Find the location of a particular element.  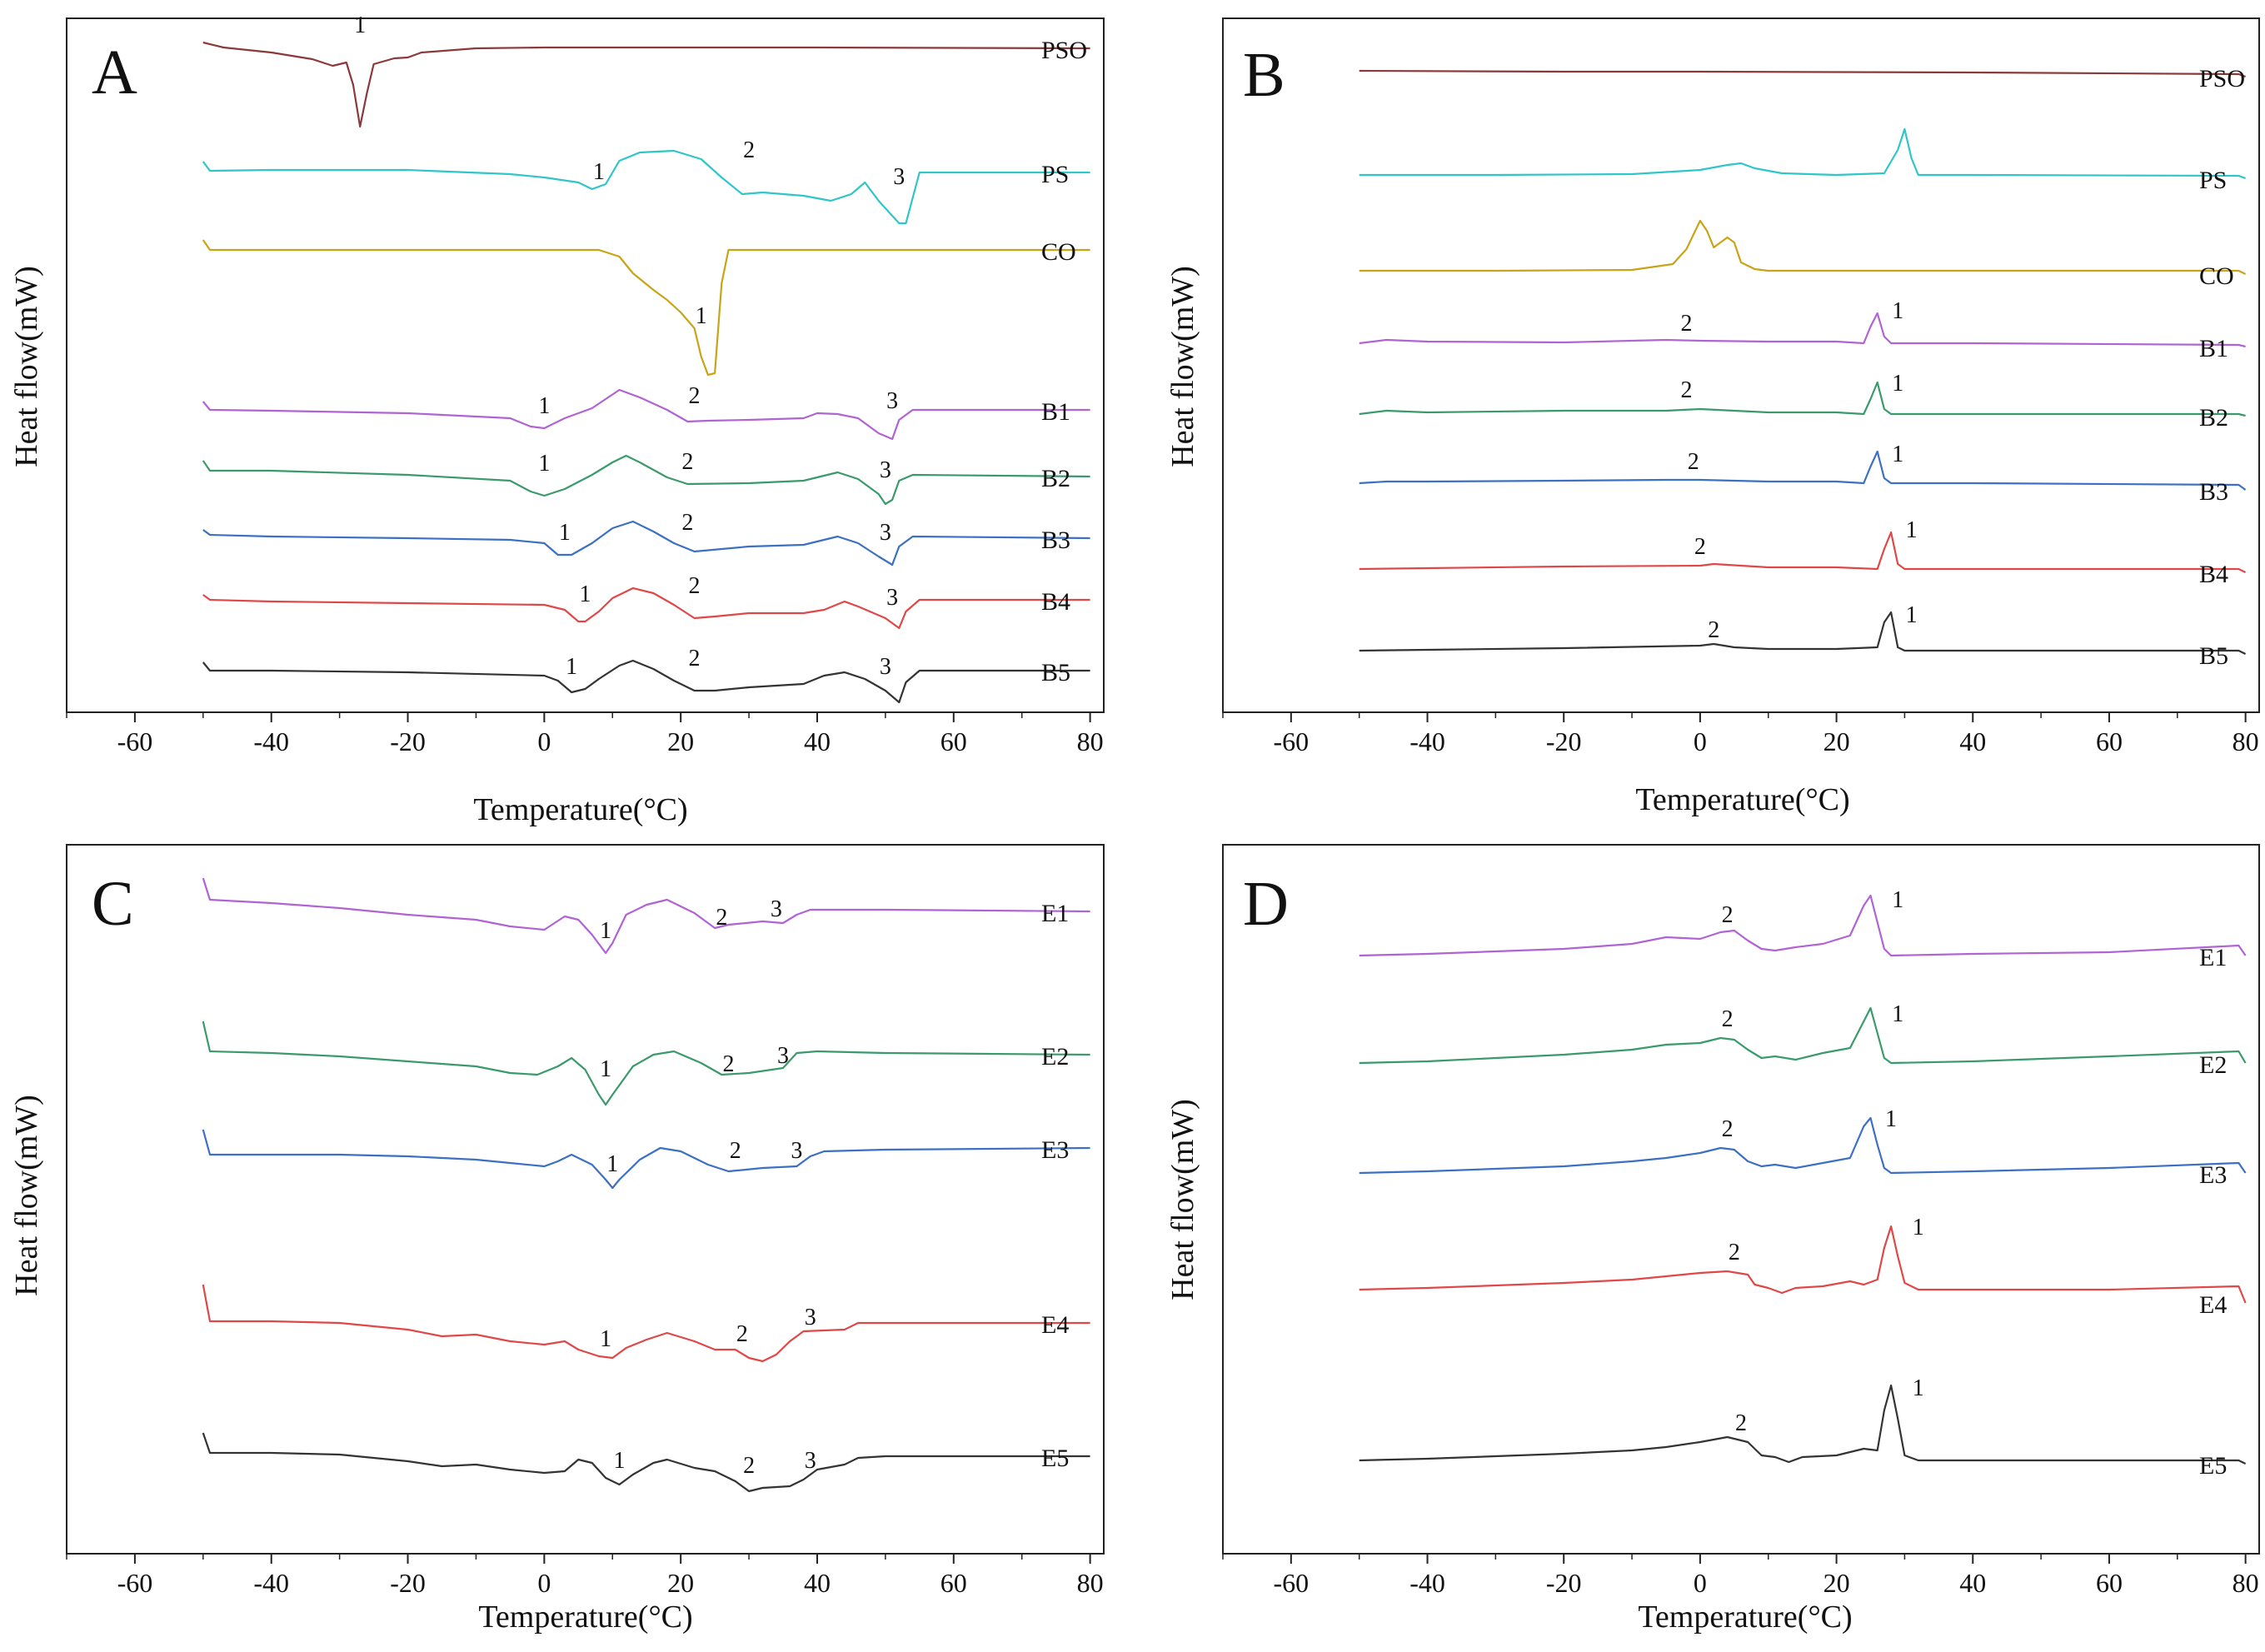

series-e5: E5 2 1 is located at coordinates (1803, 1428).